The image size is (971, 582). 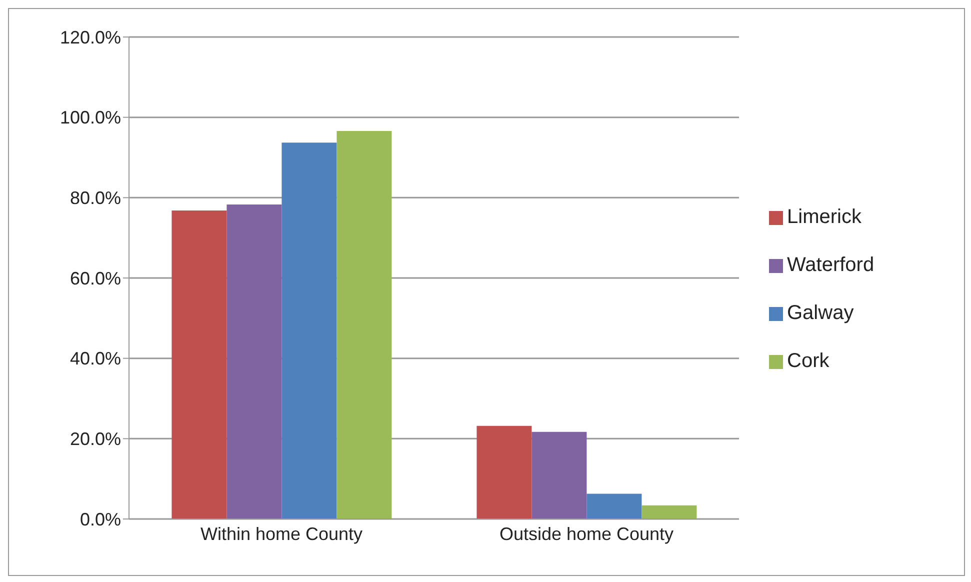 What do you see at coordinates (100, 519) in the screenshot?
I see `y-tick-label: 0.0%` at bounding box center [100, 519].